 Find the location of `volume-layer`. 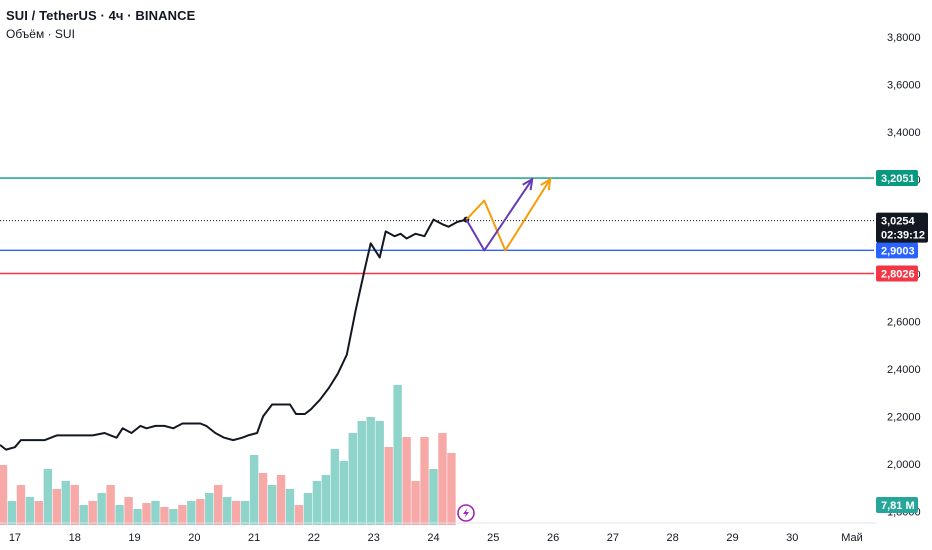

volume-layer is located at coordinates (228, 455).